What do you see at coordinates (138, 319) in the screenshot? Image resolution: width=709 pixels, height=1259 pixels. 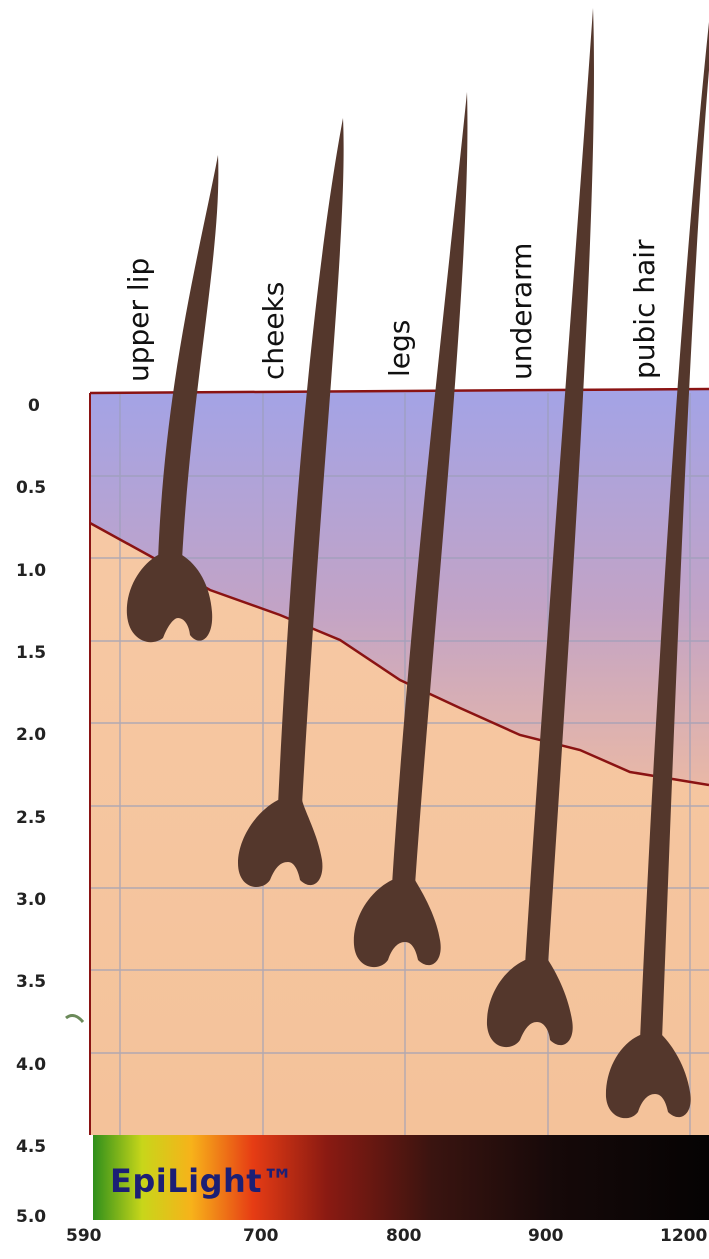 I see `label-upper-lip: upper lip` at bounding box center [138, 319].